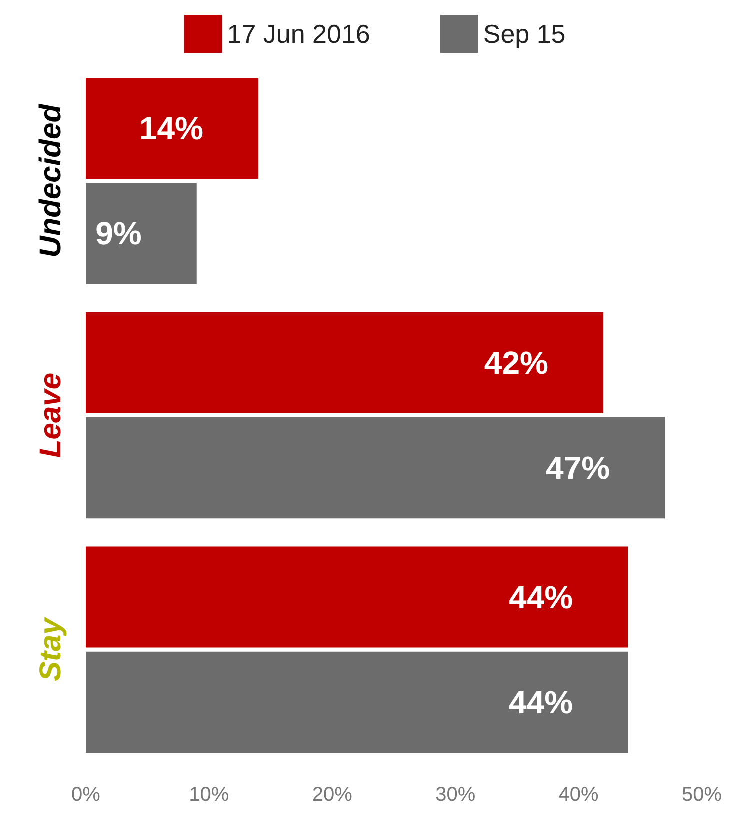  I want to click on x-tick-label: 40%, so click(579, 795).